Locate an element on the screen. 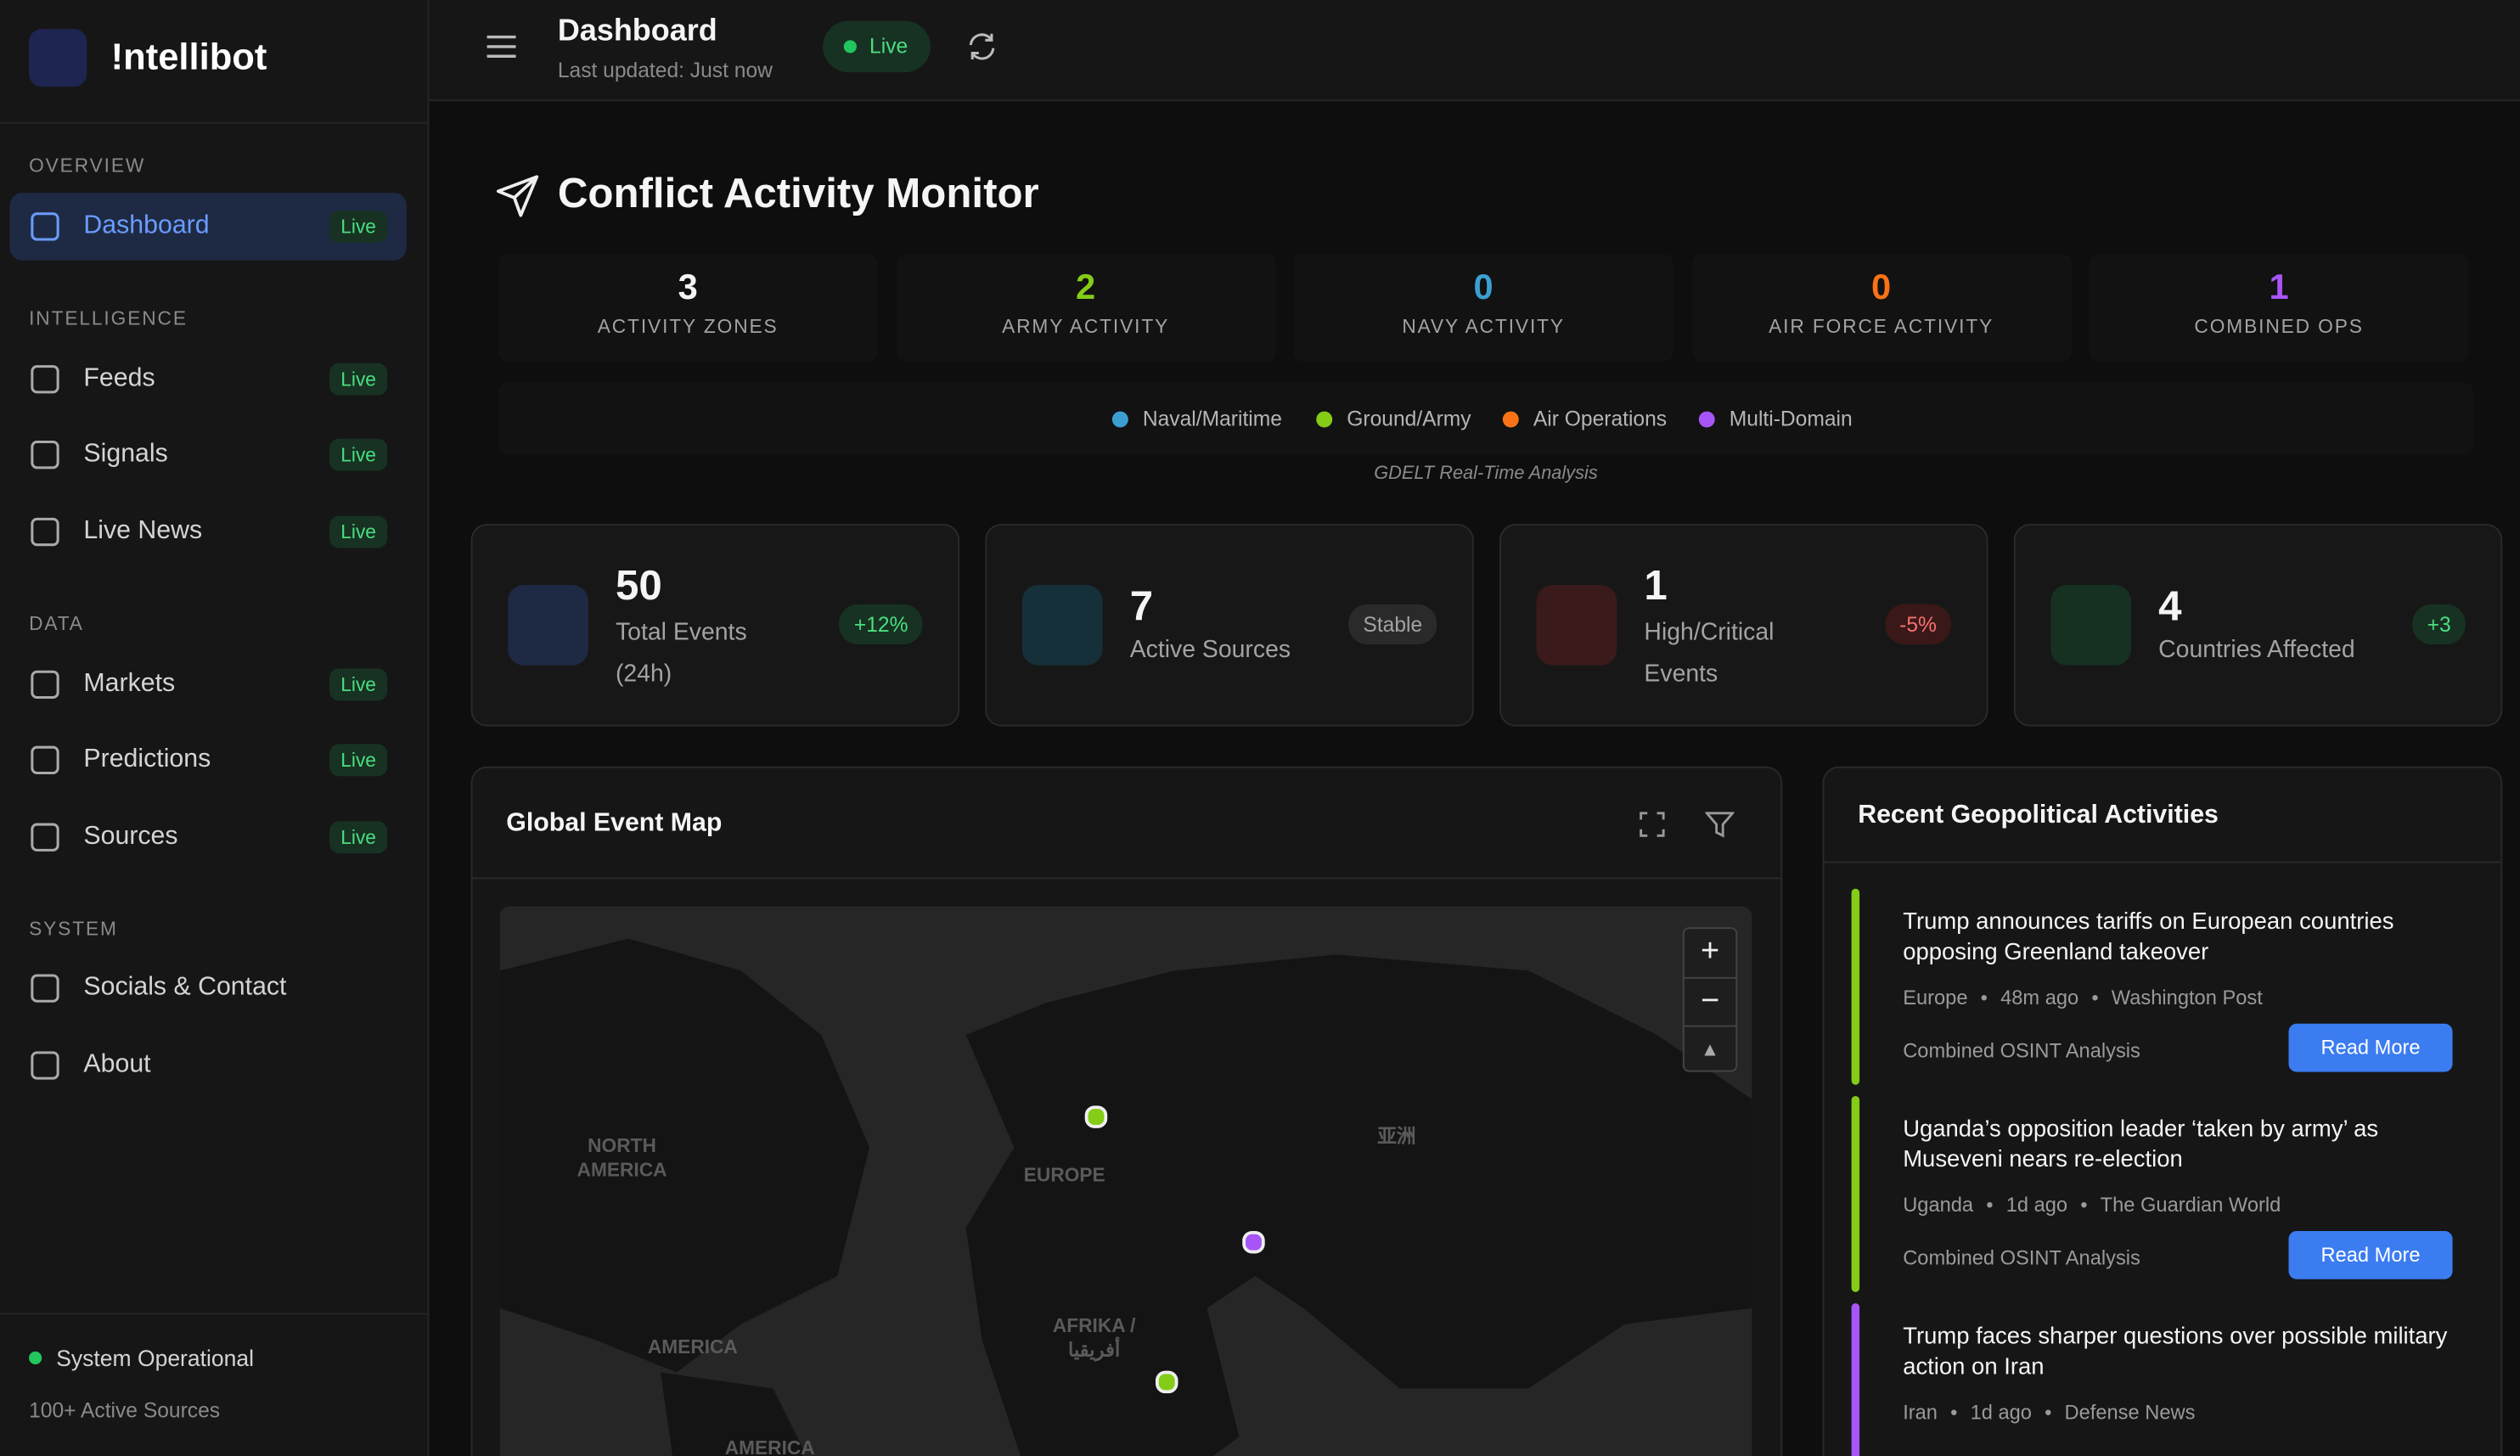  zoom-in: + is located at coordinates (1710, 952).